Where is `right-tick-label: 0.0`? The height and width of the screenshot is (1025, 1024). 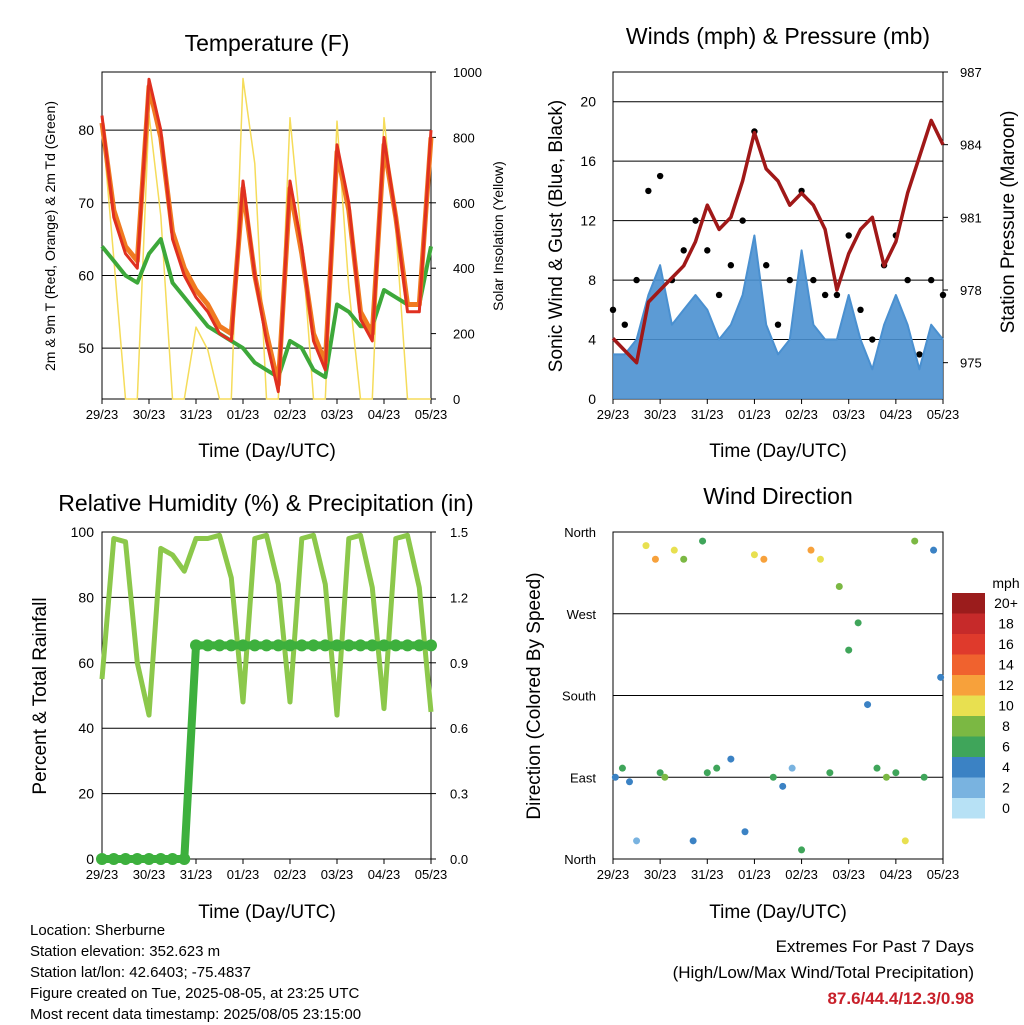
right-tick-label: 0.0 is located at coordinates (459, 859).